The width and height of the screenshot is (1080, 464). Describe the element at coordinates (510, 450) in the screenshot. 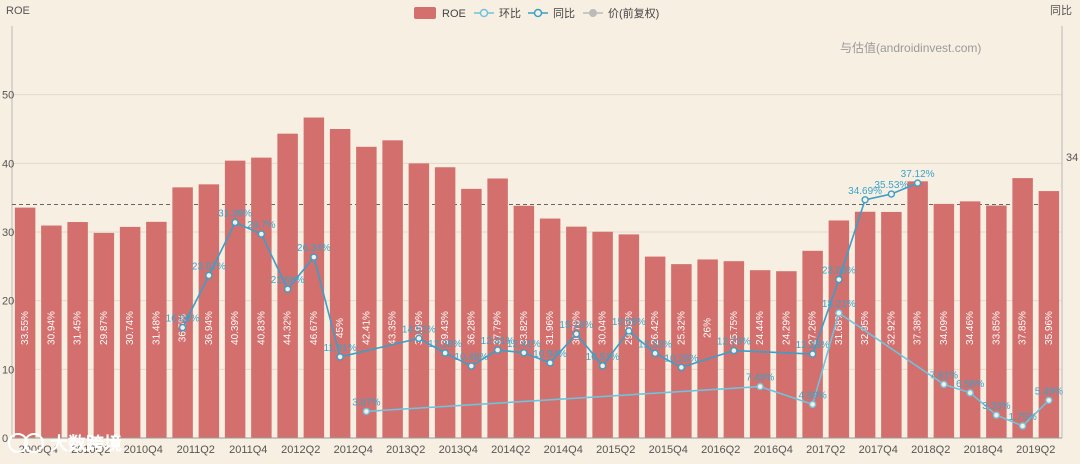

I see `x-tick-label: 2014Q2` at that location.